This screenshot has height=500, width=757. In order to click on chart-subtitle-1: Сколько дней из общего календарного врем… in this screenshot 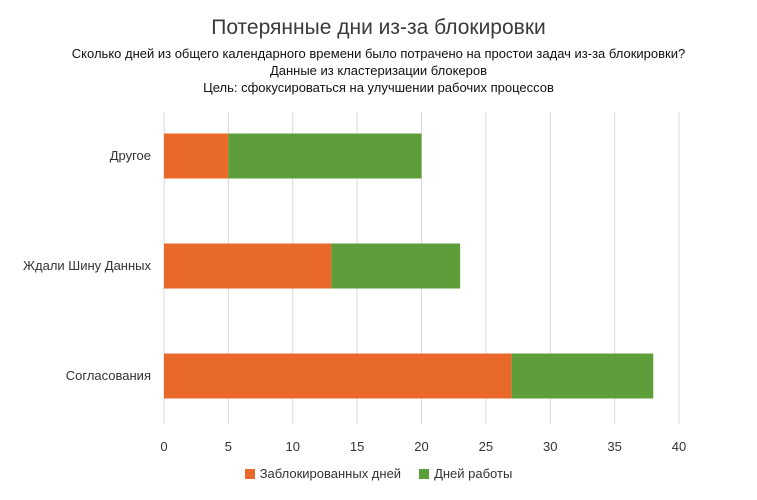, I will do `click(378, 53)`.